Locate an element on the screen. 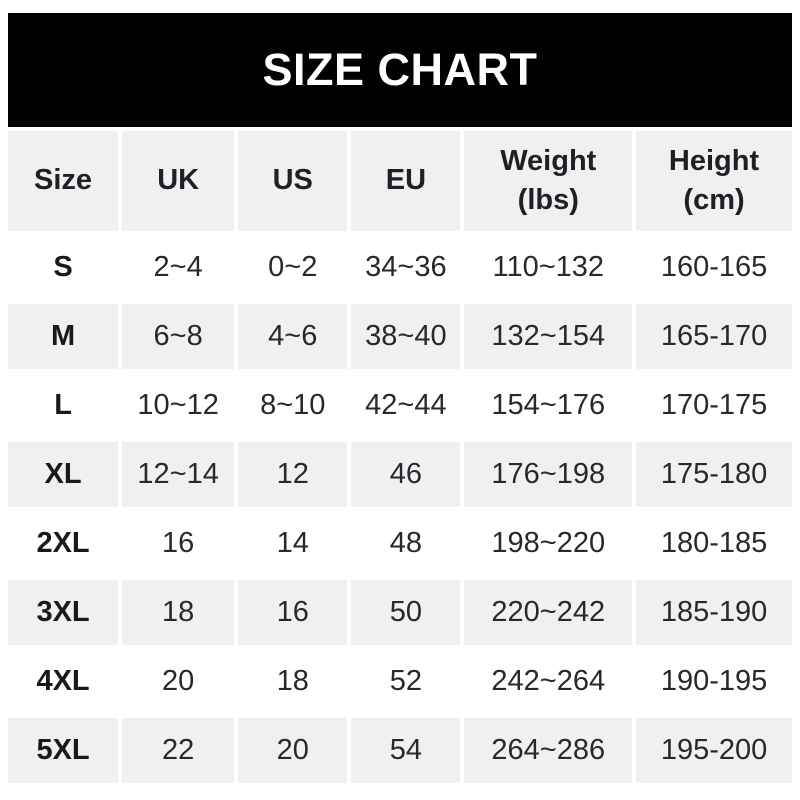  cell-height: 190-195 is located at coordinates (714, 681).